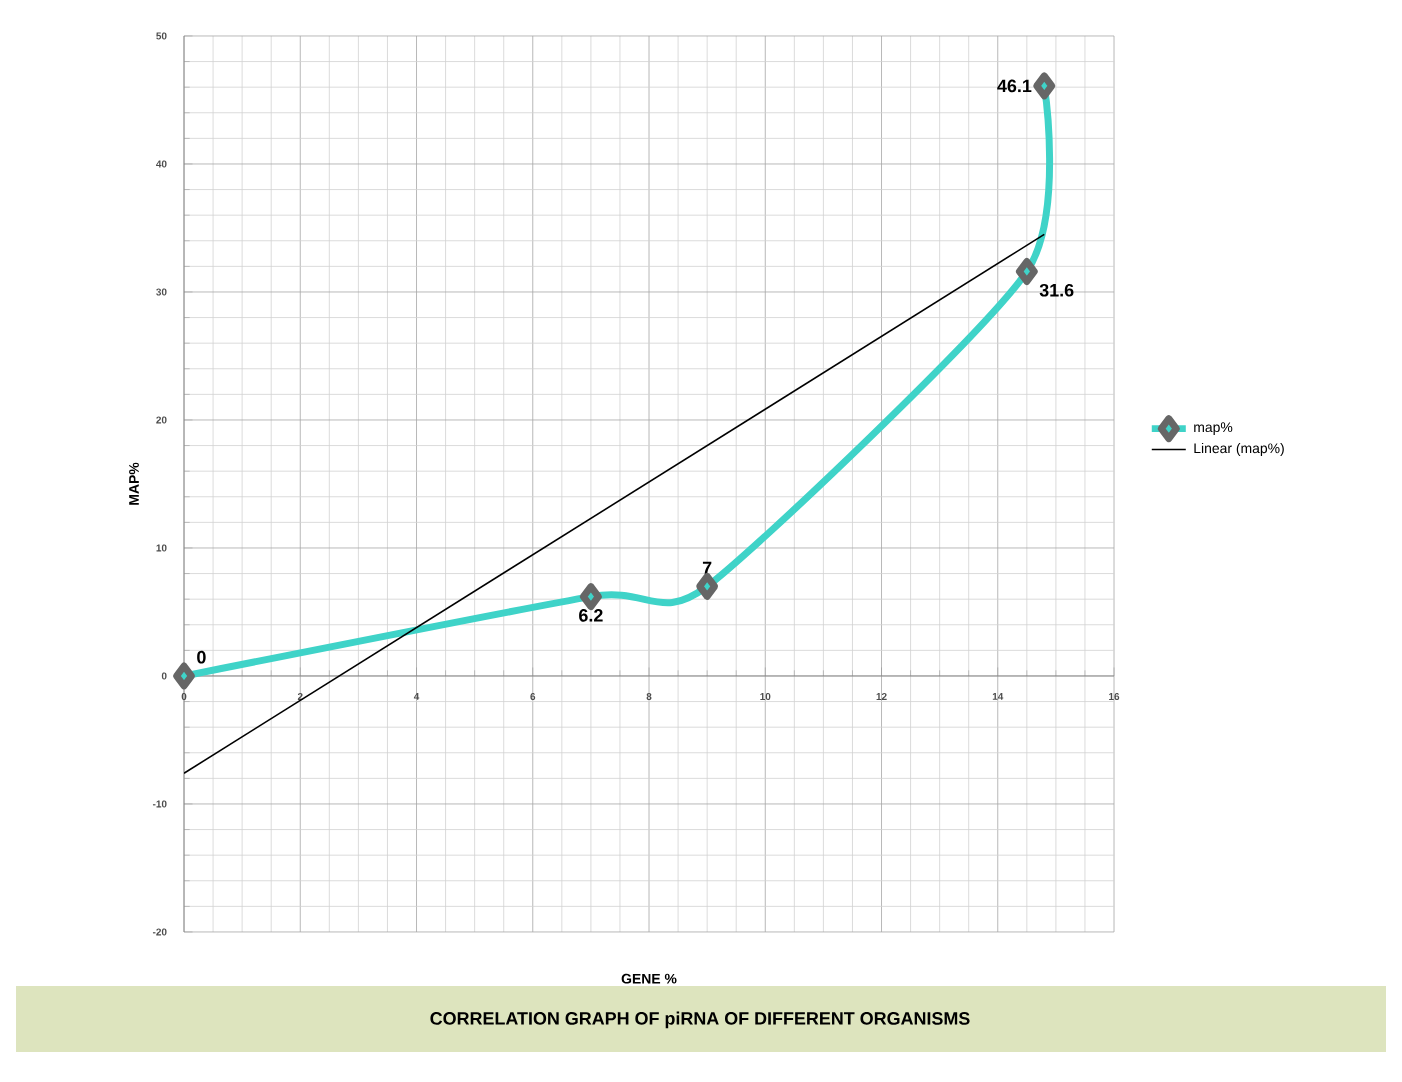  What do you see at coordinates (1014, 86) in the screenshot?
I see `data-label: 46.1` at bounding box center [1014, 86].